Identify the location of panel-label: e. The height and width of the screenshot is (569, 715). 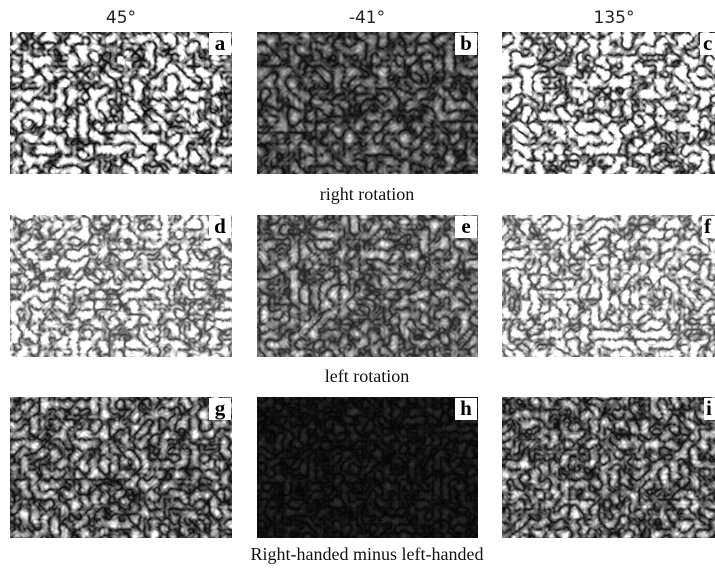
(465, 226).